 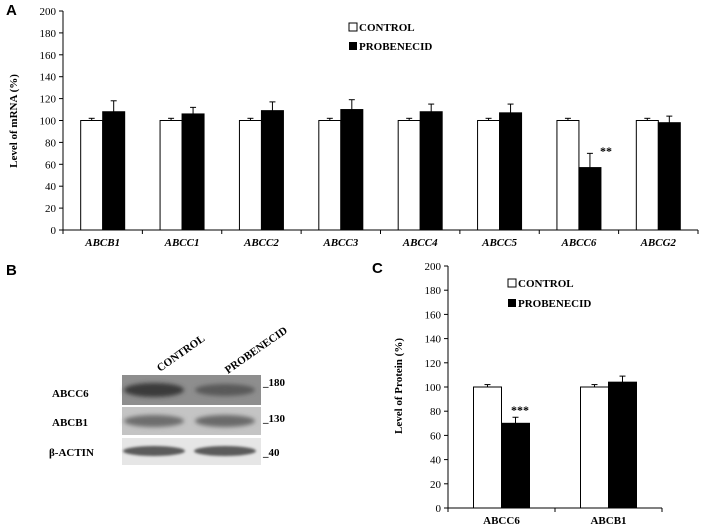 I want to click on chartA-category-label: ABCC5, so click(x=499, y=243).